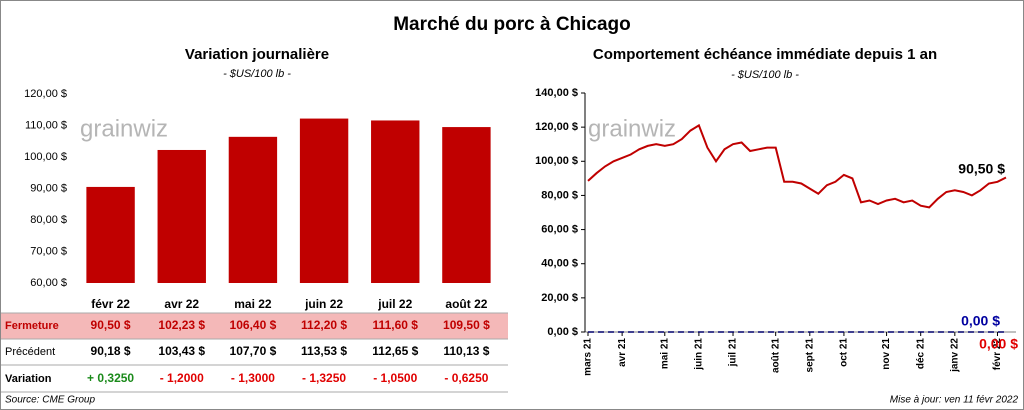 The width and height of the screenshot is (1024, 410). What do you see at coordinates (323, 304) in the screenshot?
I see `x-tick-label: juin 22` at bounding box center [323, 304].